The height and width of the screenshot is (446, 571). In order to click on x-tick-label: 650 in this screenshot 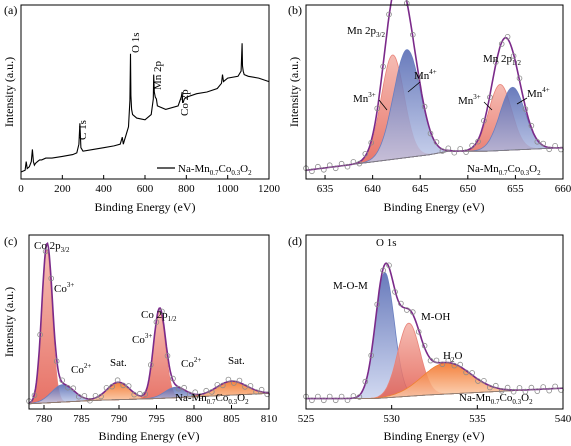, I will do `click(468, 189)`.